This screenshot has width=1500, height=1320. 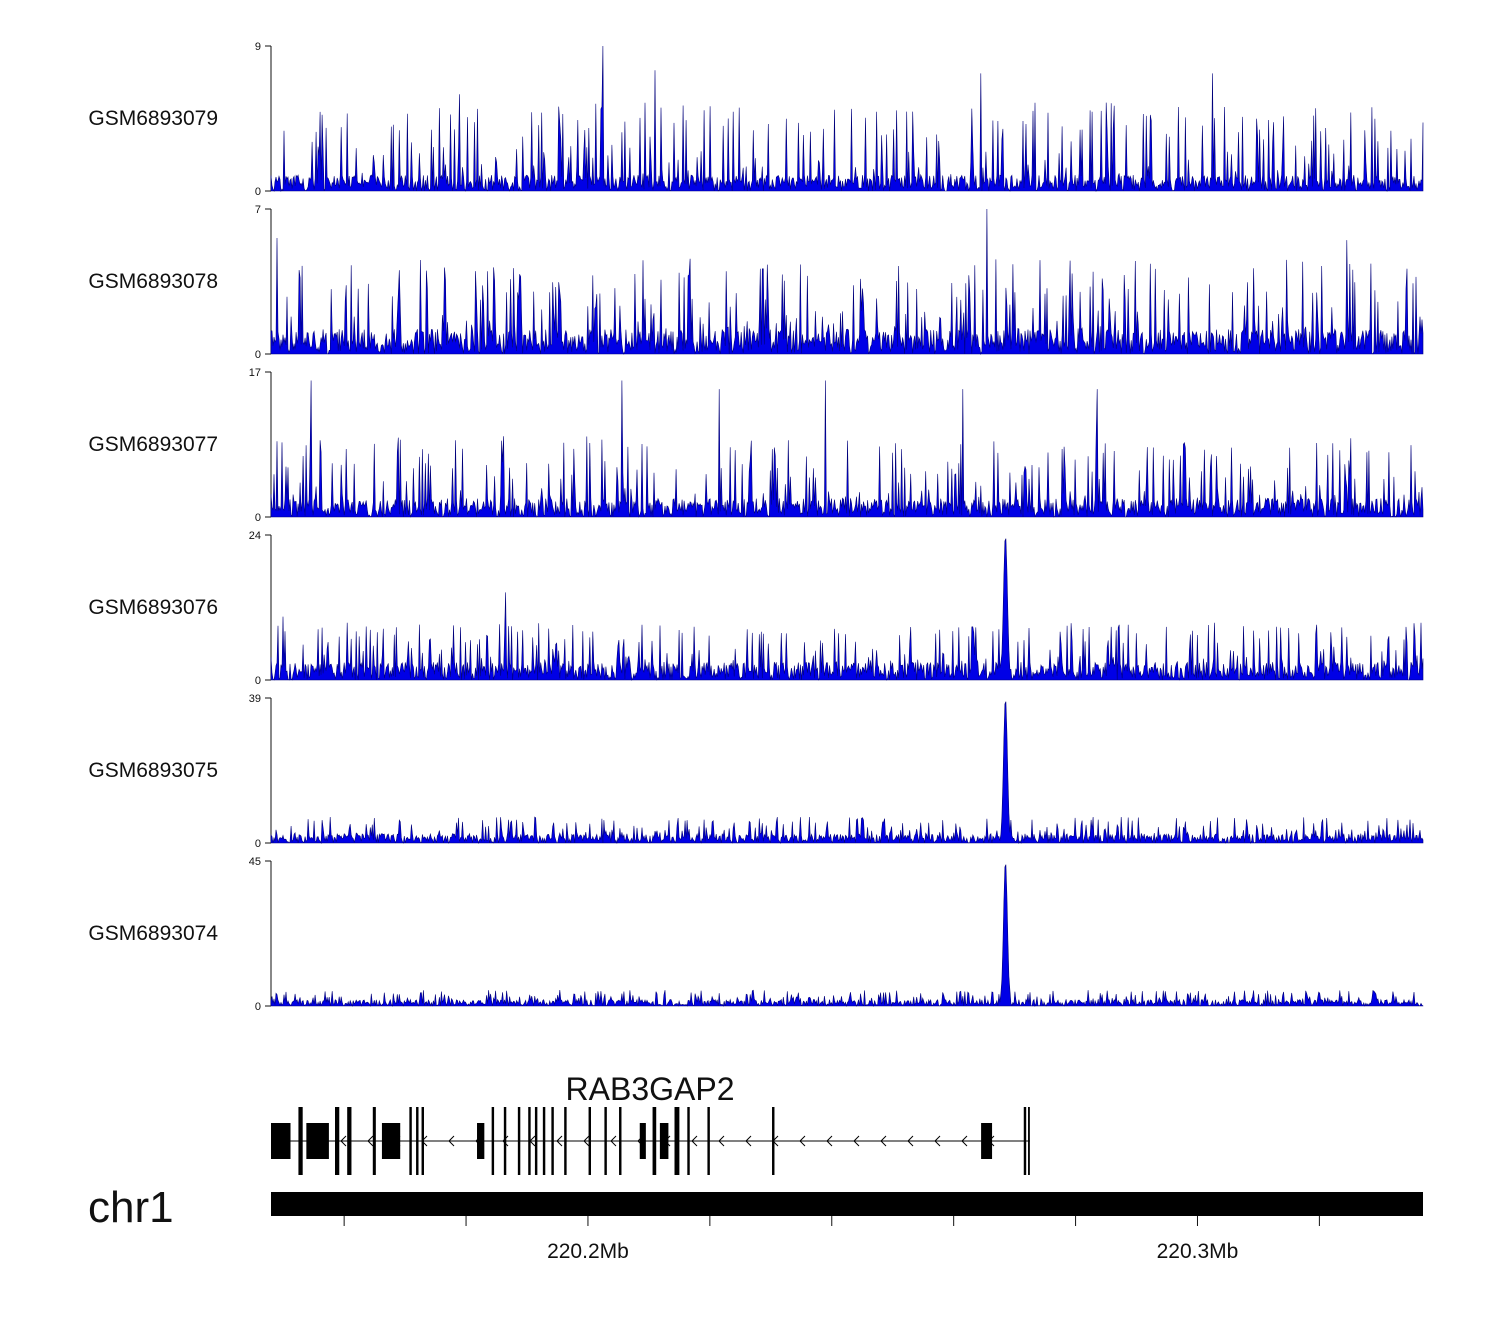 I want to click on chromosome-label: chr1, so click(x=131, y=1207).